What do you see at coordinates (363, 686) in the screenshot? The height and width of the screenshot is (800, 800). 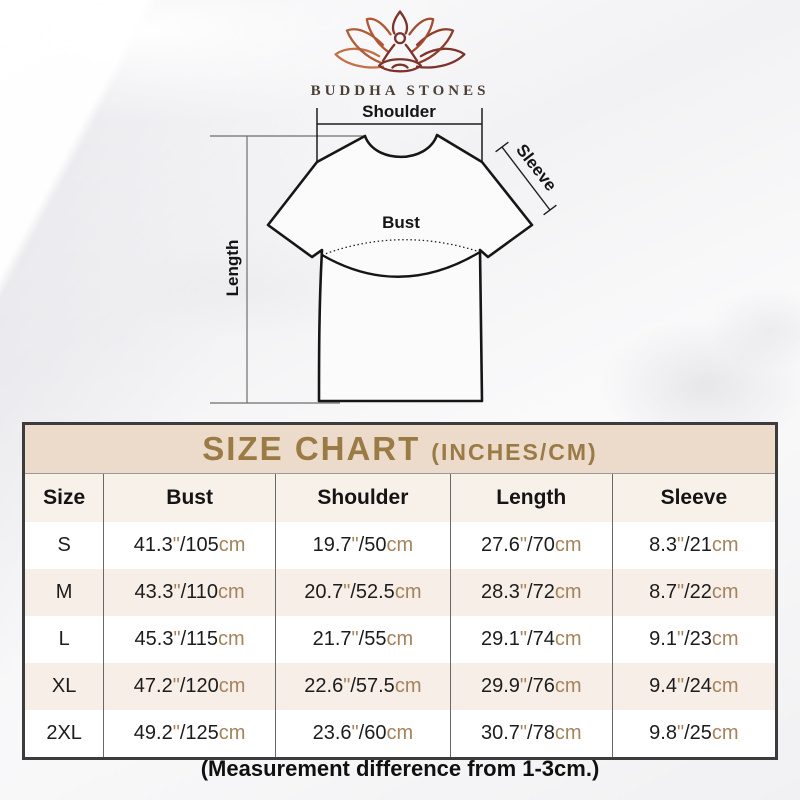 I see `shoulder-cell: 22.6"/57.5cm` at bounding box center [363, 686].